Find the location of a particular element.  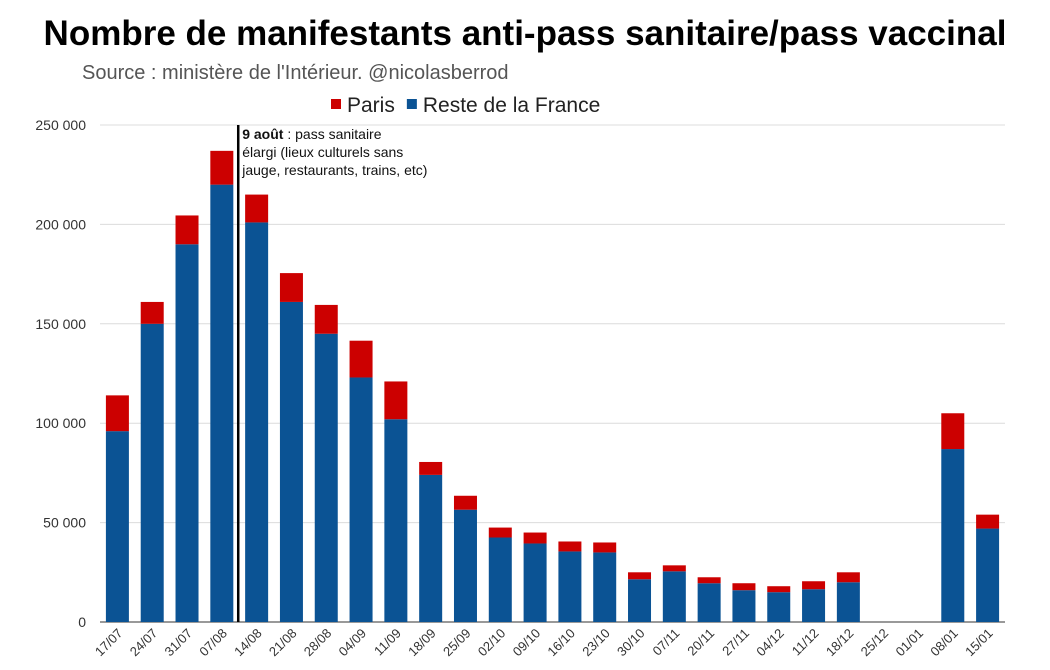

bar-reste-15/01 is located at coordinates (988, 575).